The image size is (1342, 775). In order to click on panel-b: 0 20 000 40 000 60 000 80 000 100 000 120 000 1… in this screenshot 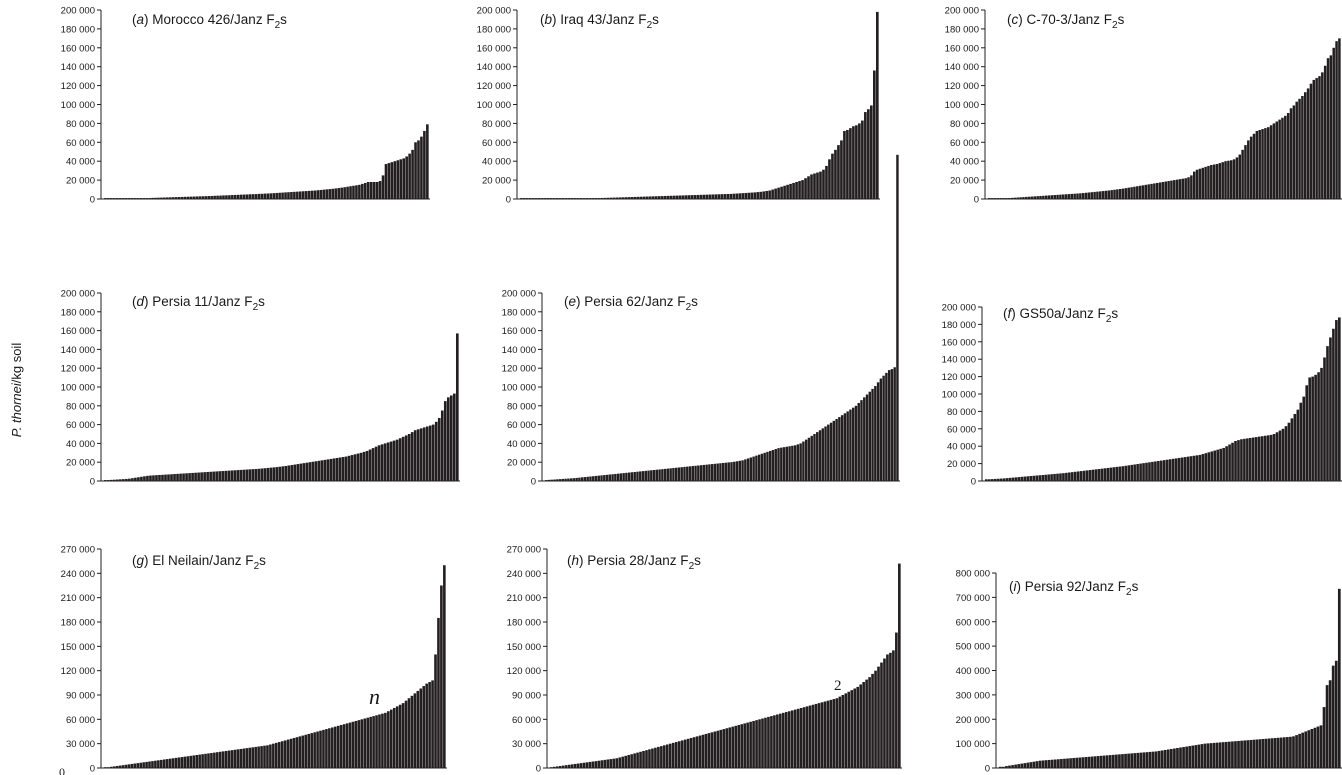, I will do `click(678, 106)`.